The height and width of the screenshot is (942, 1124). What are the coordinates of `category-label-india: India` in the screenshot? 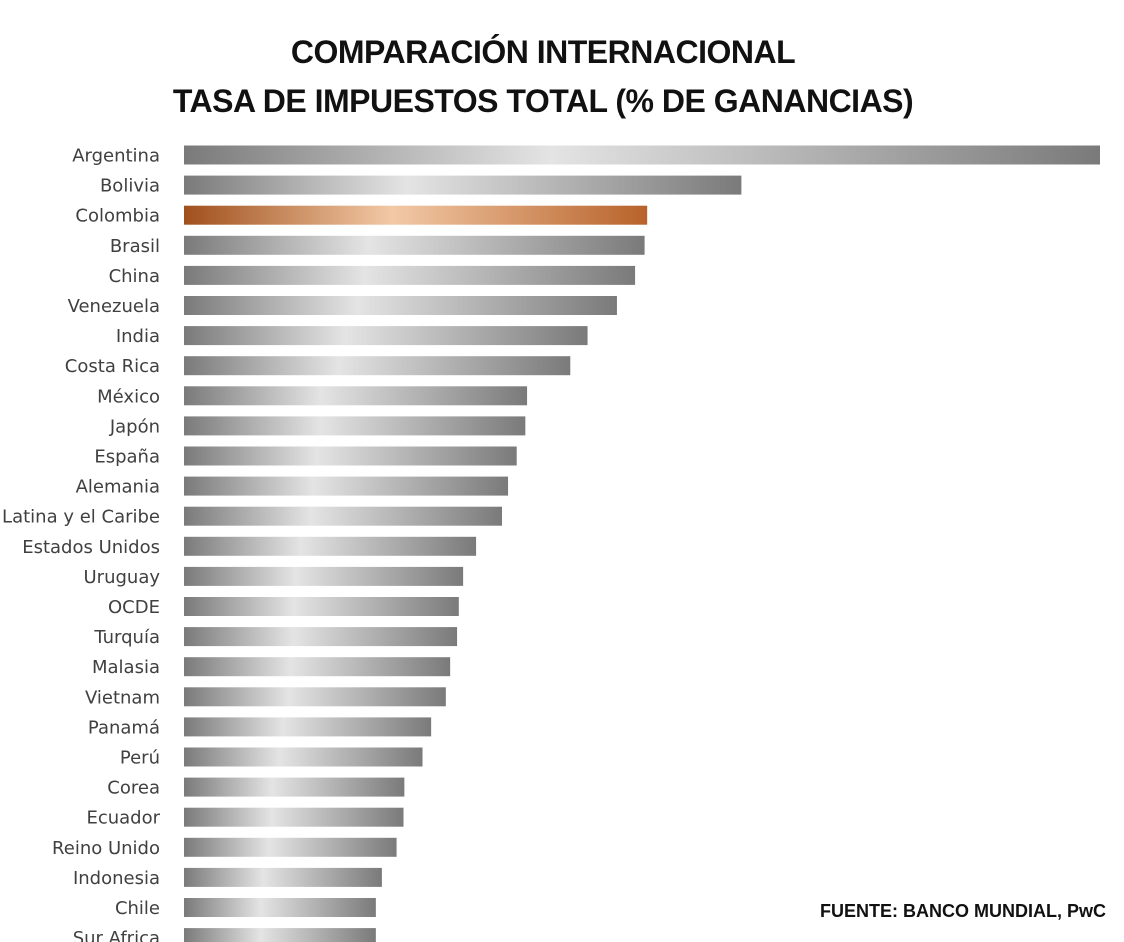 It's located at (138, 336).